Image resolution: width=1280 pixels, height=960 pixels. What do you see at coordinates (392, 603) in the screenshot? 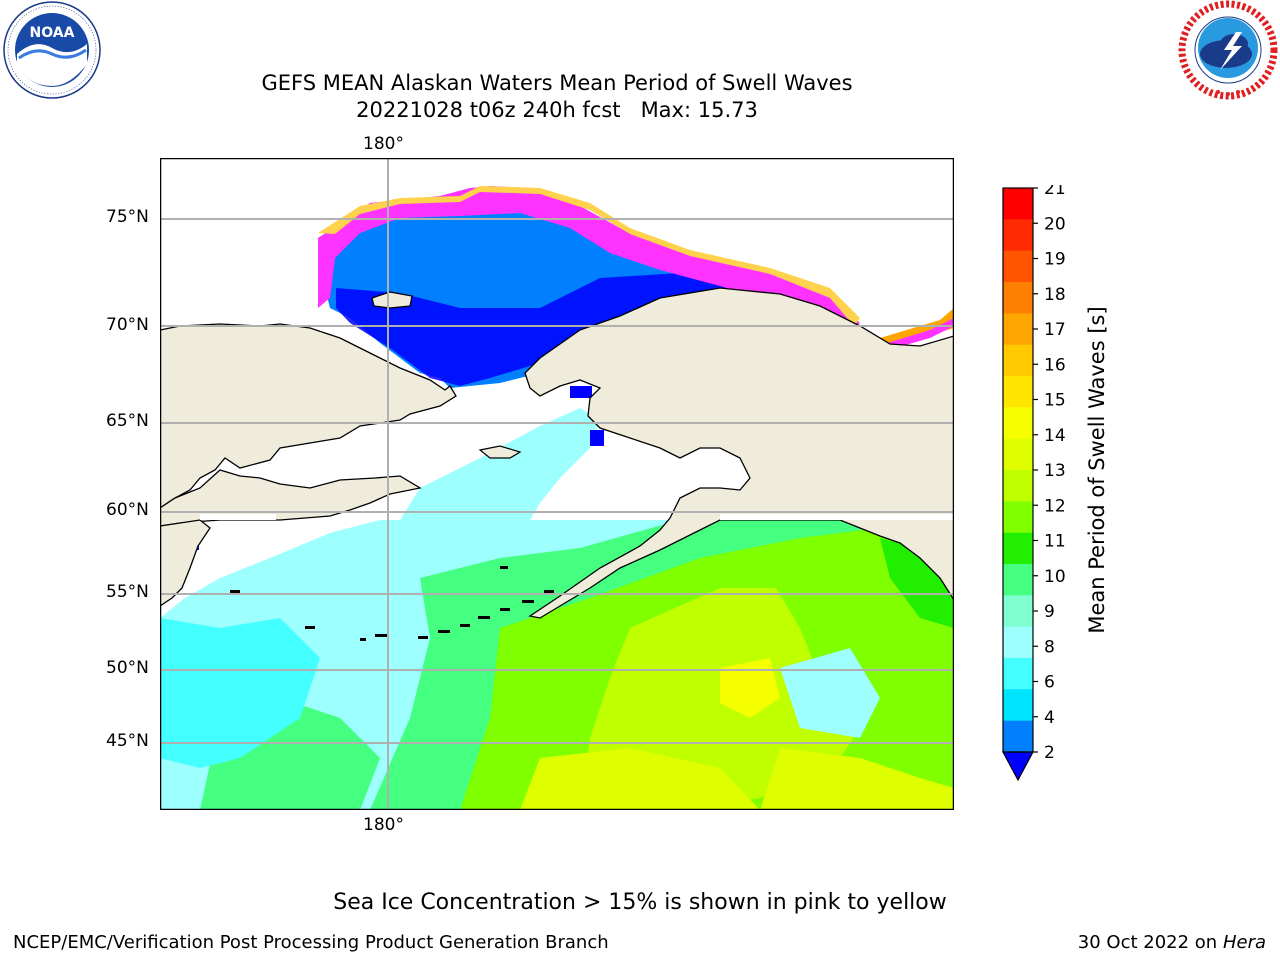
I see `aleutian-islands` at bounding box center [392, 603].